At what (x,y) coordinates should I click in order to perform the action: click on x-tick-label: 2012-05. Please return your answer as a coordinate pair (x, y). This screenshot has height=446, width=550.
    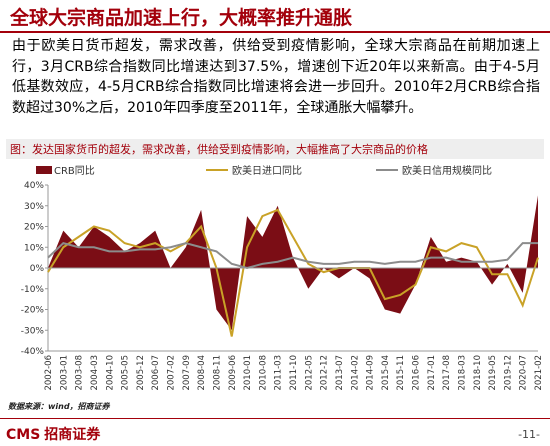
    Looking at the image, I should click on (309, 373).